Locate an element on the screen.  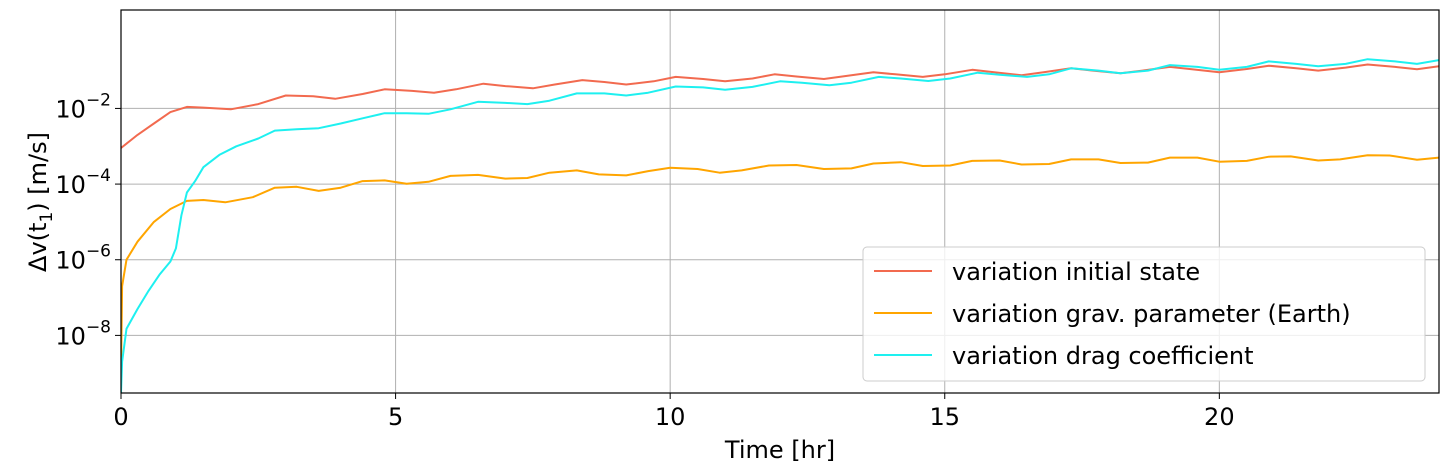
y-axis-label-subscript: 1 is located at coordinates (47, 217).